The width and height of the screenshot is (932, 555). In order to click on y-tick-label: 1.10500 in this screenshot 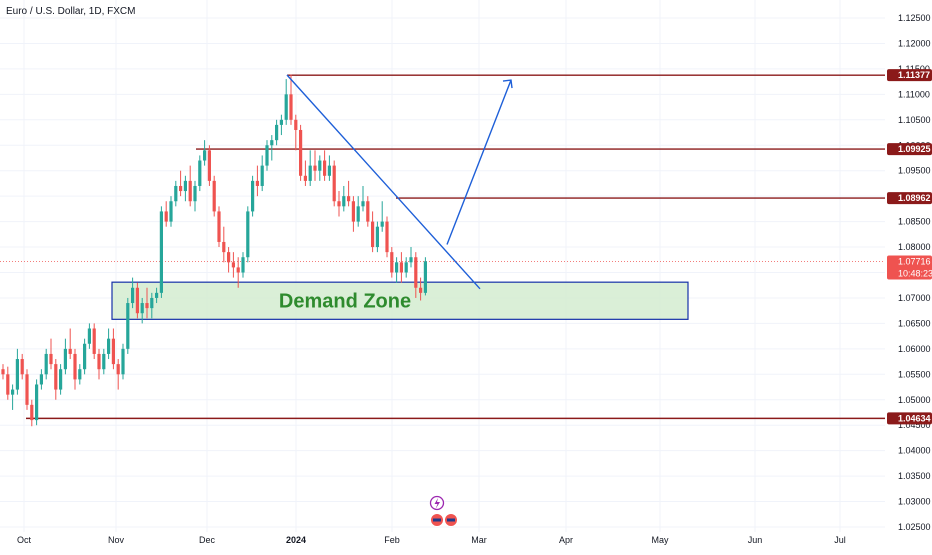, I will do `click(914, 120)`.